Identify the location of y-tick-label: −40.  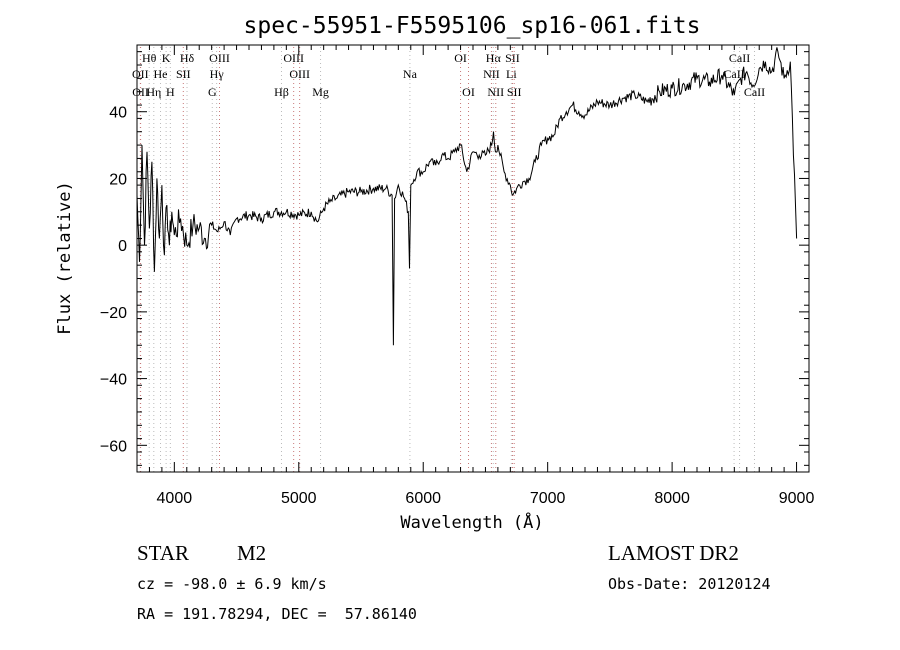
(113, 380).